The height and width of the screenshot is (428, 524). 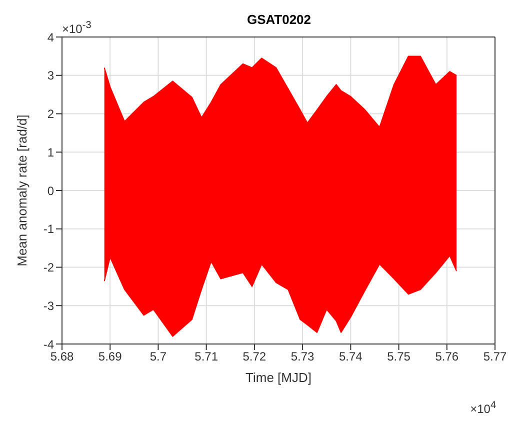 What do you see at coordinates (350, 357) in the screenshot?
I see `x-tick-label: 5.74` at bounding box center [350, 357].